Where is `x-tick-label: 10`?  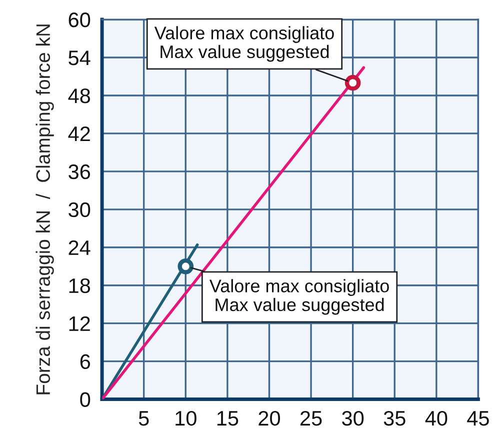 x-tick-label: 10 is located at coordinates (186, 418).